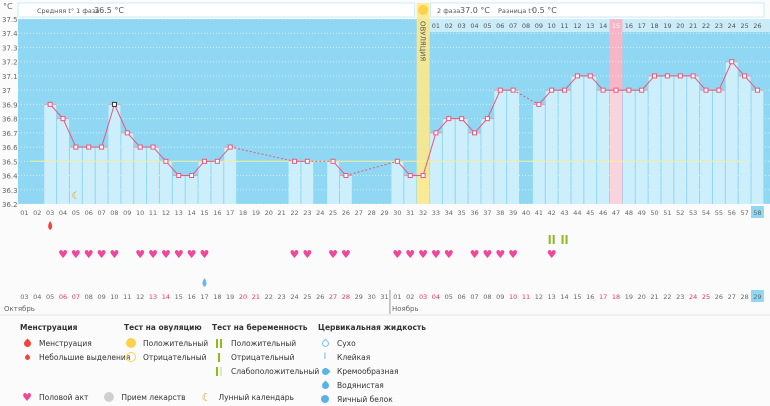 The width and height of the screenshot is (770, 406). I want to click on phase2-day-label: 23, so click(719, 26).